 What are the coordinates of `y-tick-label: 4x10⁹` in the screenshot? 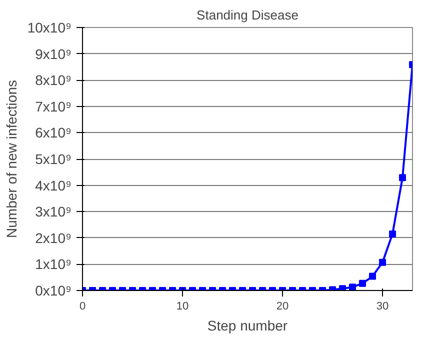 It's located at (53, 185).